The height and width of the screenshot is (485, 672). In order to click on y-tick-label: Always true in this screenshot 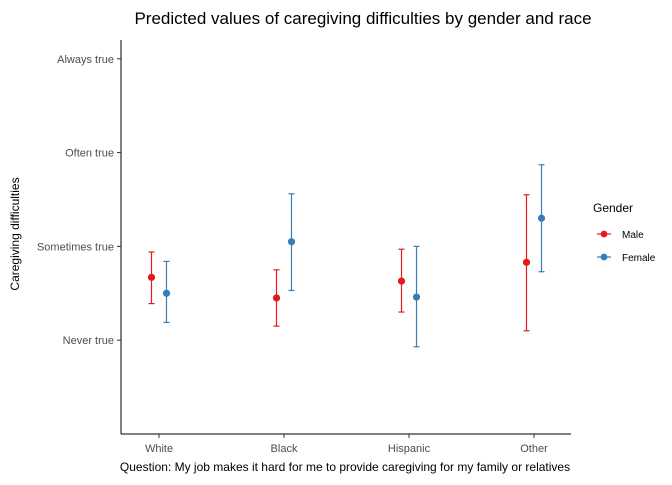, I will do `click(85, 60)`.